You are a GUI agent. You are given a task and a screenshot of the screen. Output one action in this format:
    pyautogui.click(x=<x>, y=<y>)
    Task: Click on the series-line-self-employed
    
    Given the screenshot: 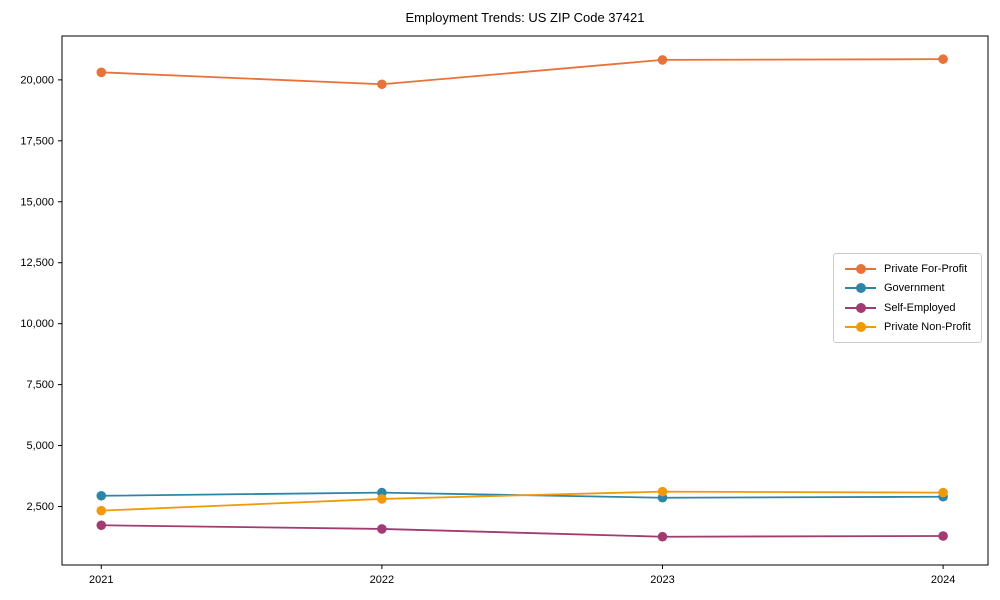 What is the action you would take?
    pyautogui.click(x=522, y=531)
    